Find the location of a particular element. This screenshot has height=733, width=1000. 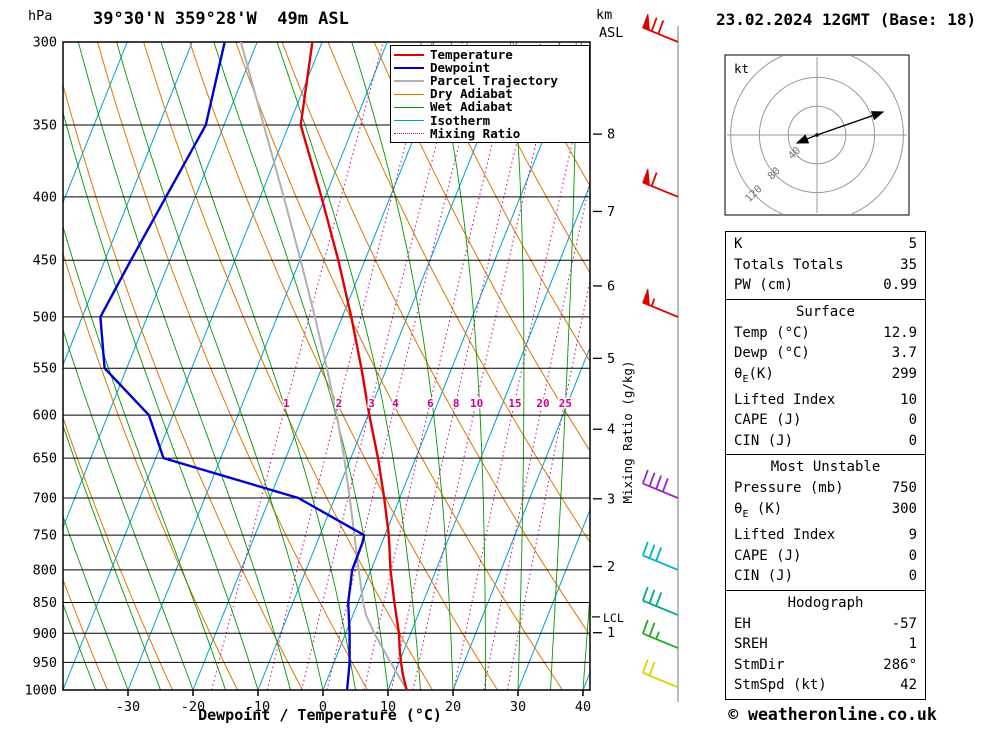

svg-text: 10 is located at coordinates (388, 707).